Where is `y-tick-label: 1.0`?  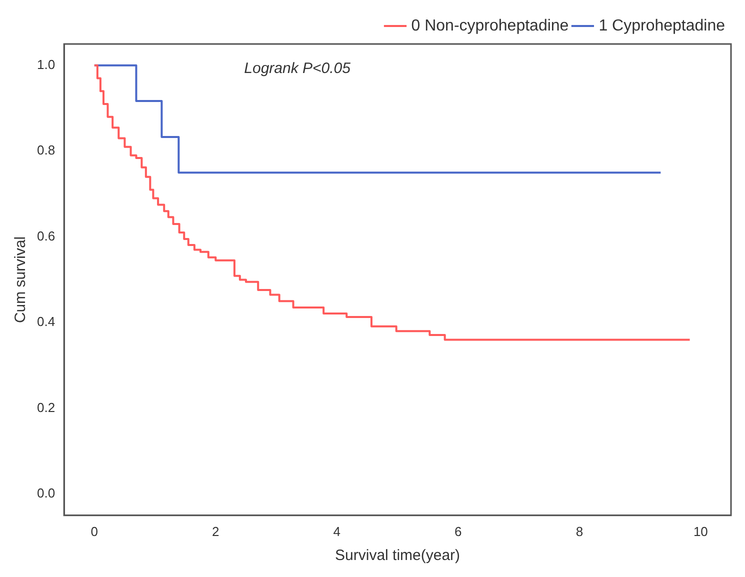
y-tick-label: 1.0 is located at coordinates (46, 64).